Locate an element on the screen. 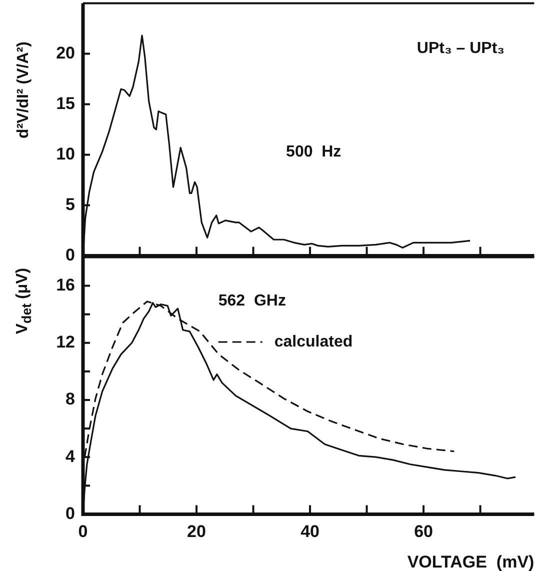  y-tick-label: 16 is located at coordinates (65, 284).